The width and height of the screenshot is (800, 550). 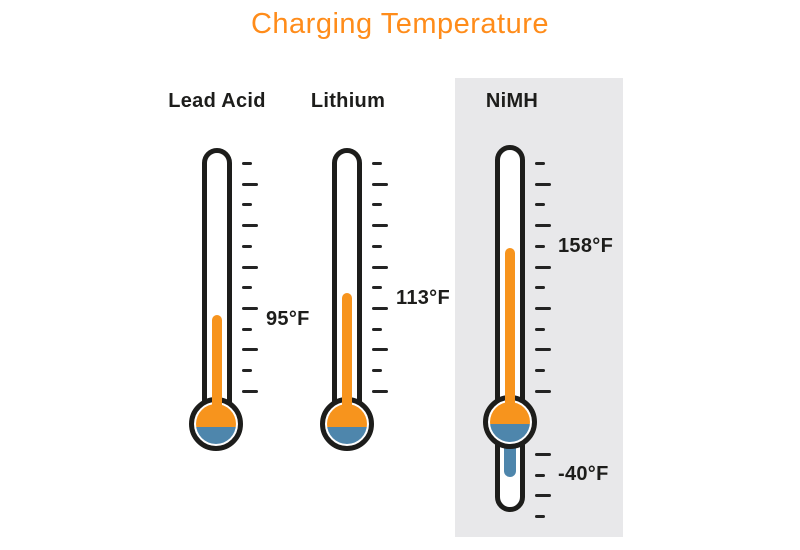 What do you see at coordinates (583, 474) in the screenshot?
I see `value-label-min: -40°F` at bounding box center [583, 474].